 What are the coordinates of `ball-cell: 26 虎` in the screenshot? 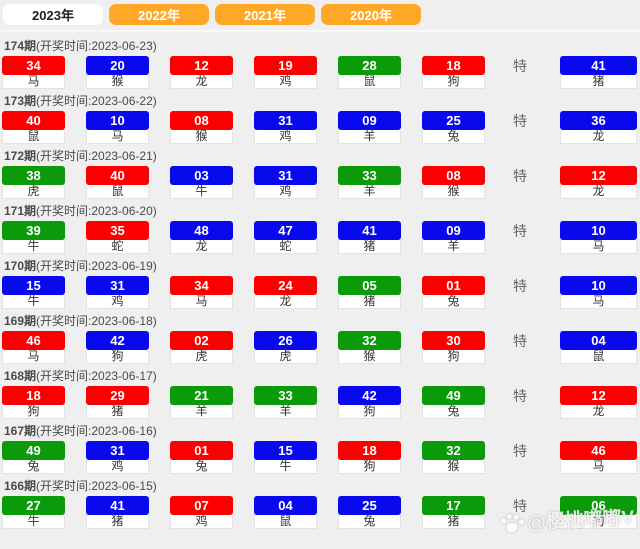 It's located at (285, 347).